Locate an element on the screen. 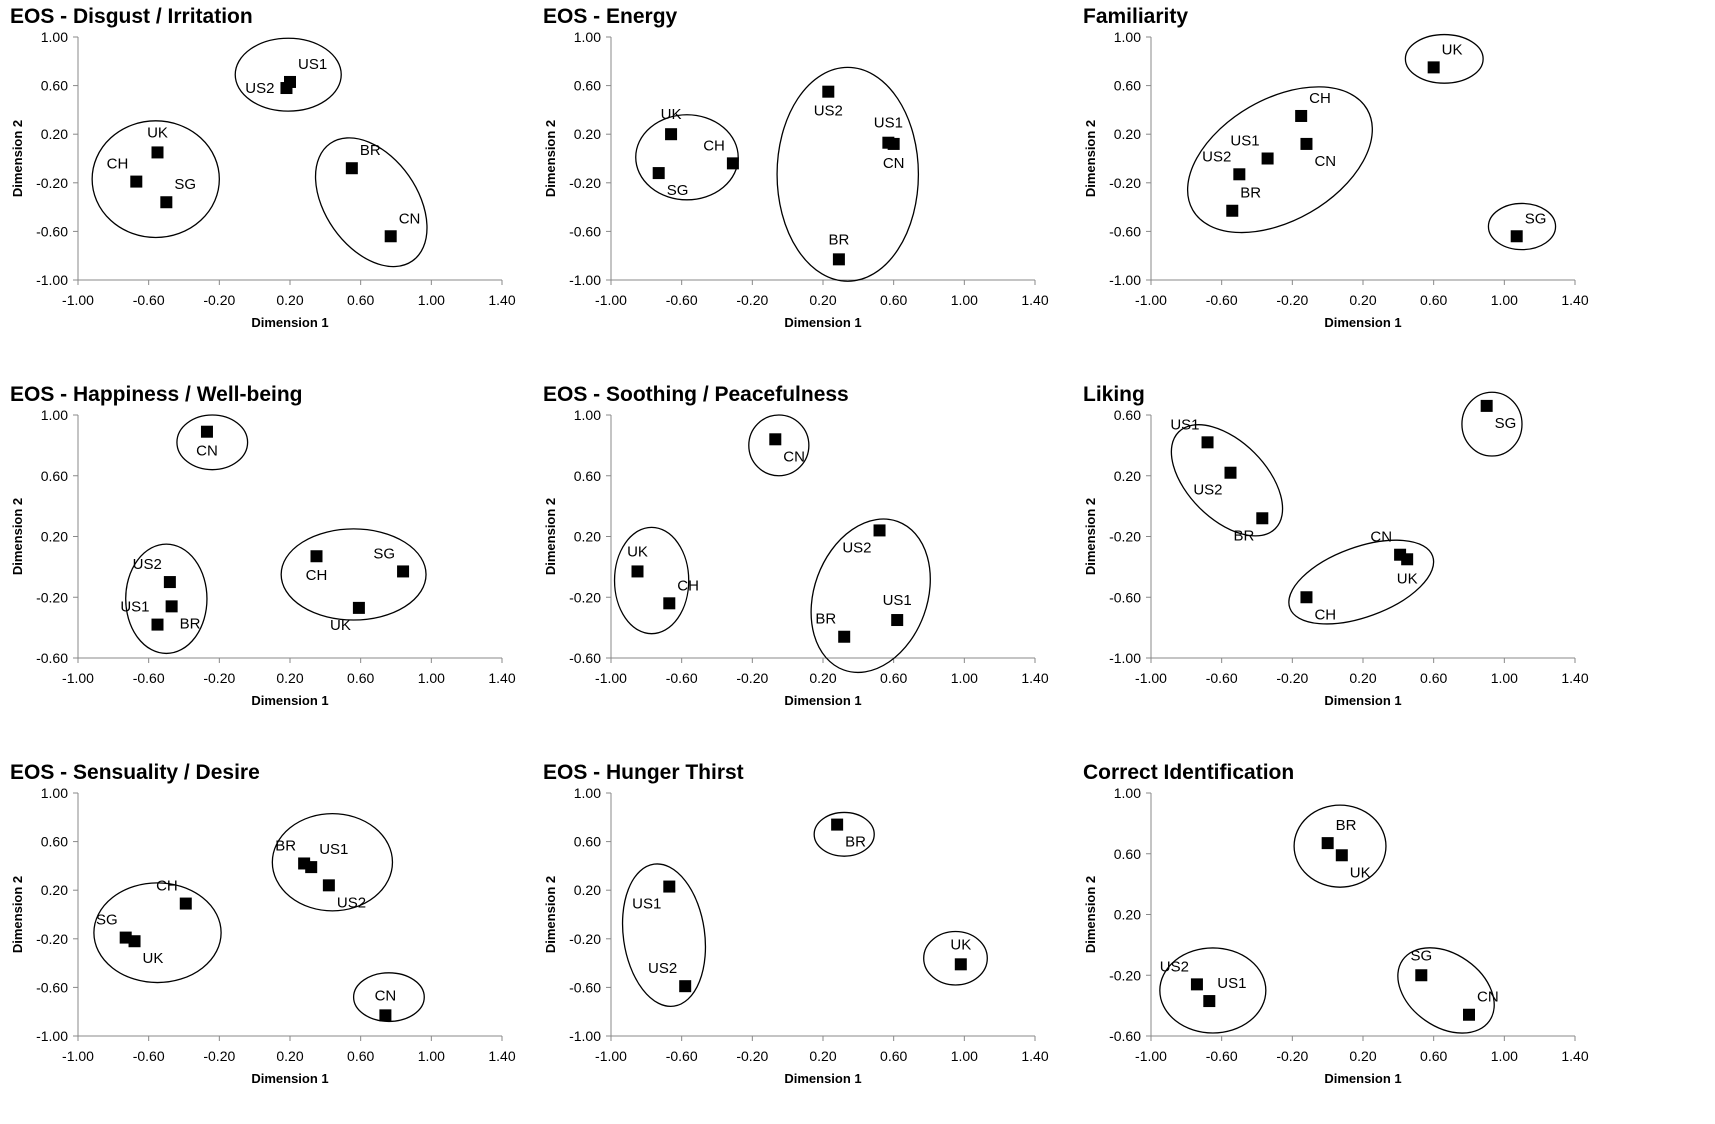 The height and width of the screenshot is (1124, 1715). chart-title: Liking is located at coordinates (1114, 394).